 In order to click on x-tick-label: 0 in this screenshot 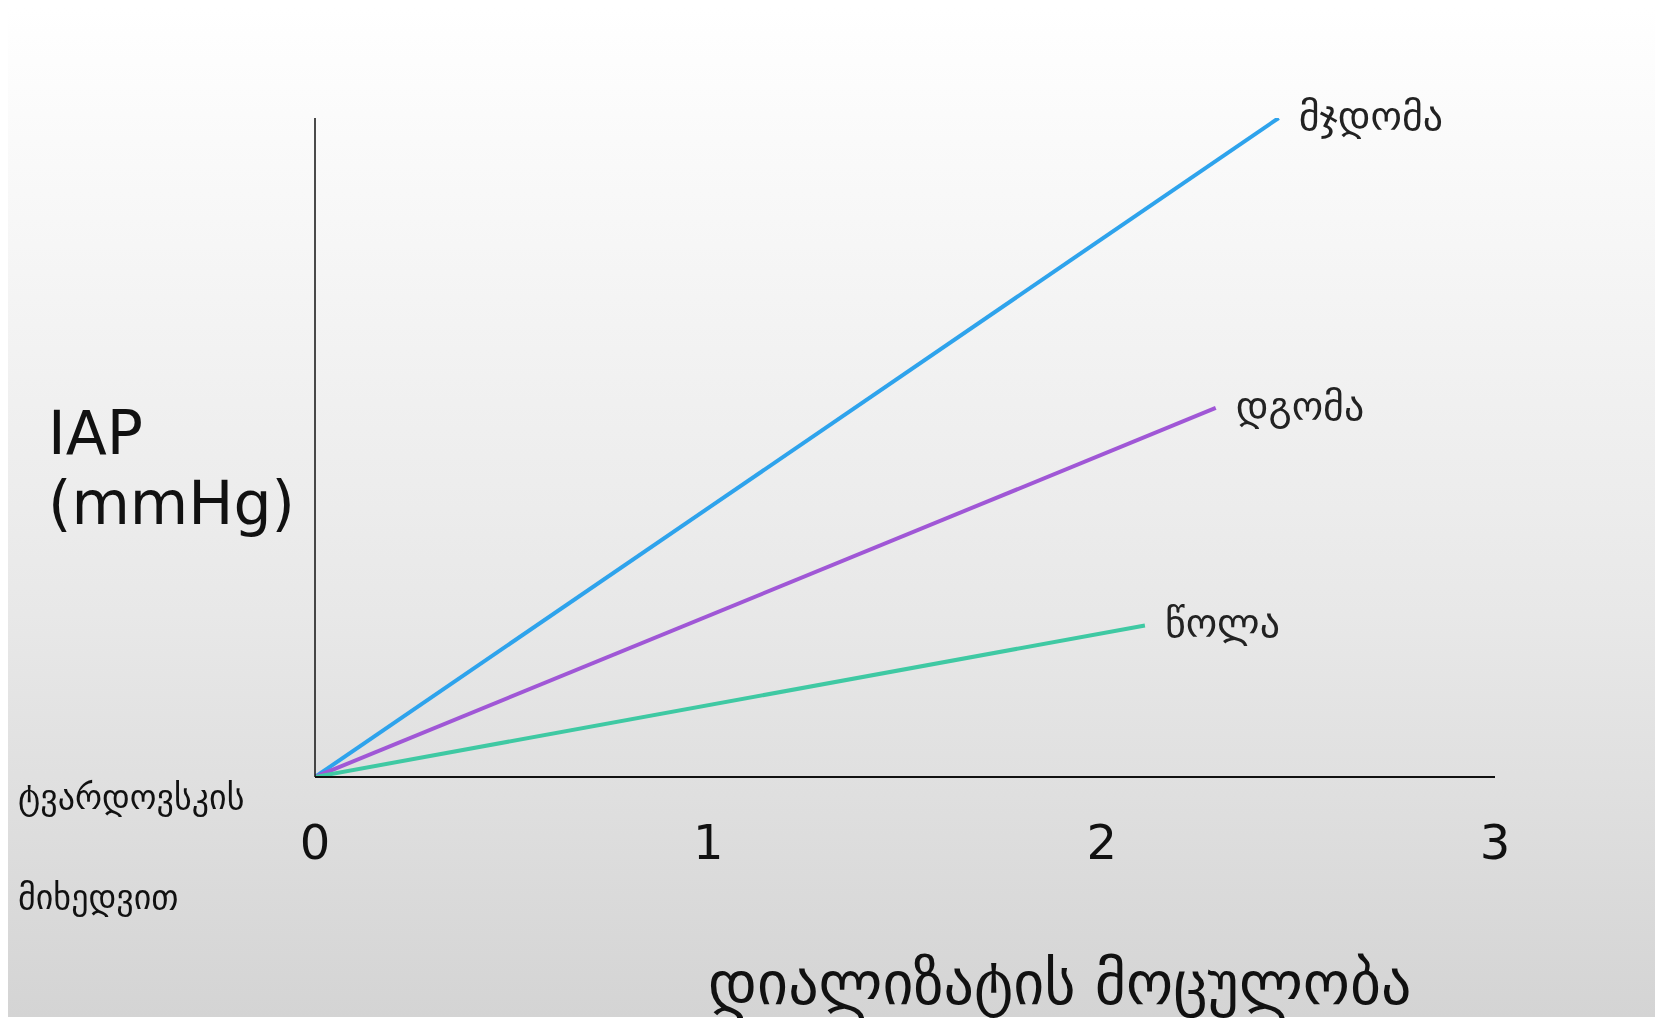, I will do `click(315, 842)`.